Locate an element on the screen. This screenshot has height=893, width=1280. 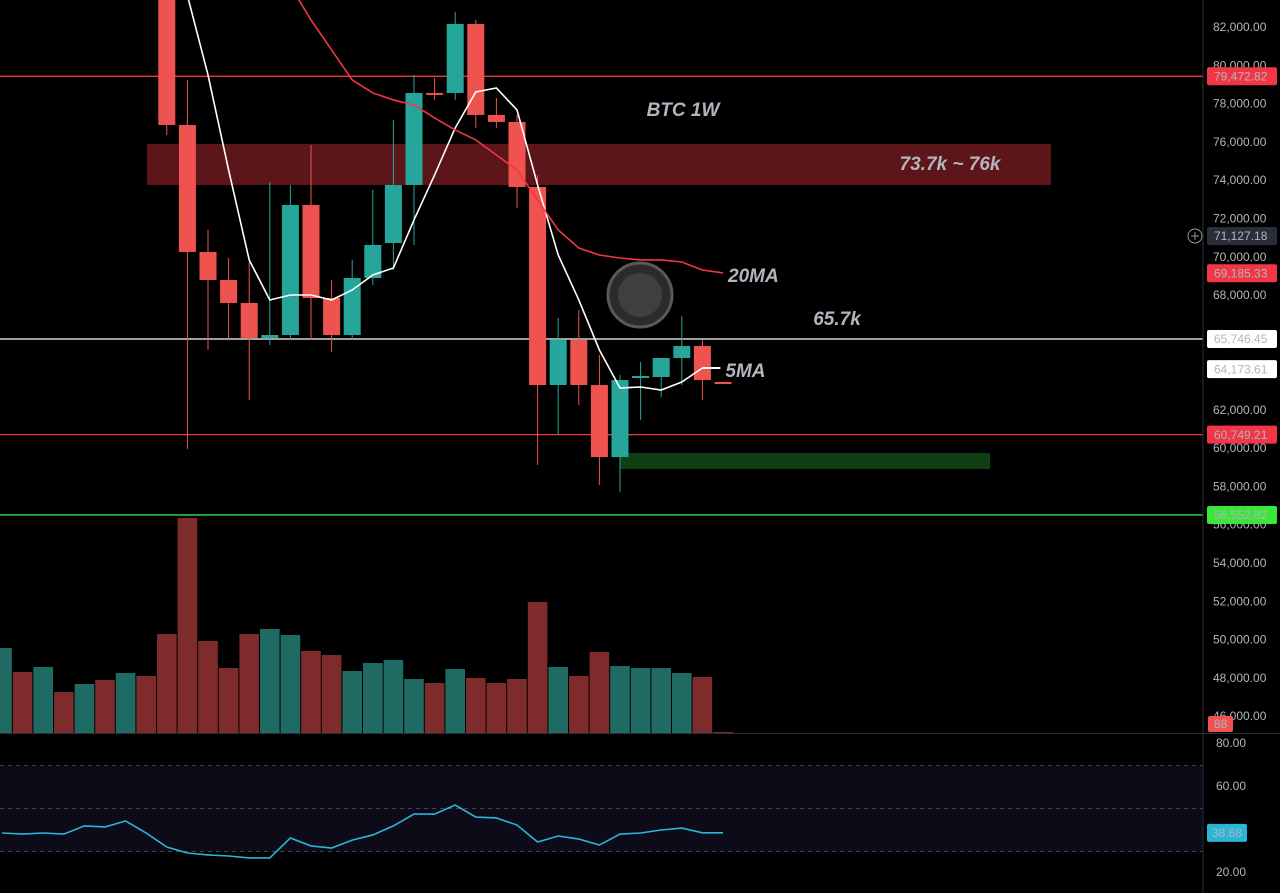
price-label: 69,185.33 is located at coordinates (1241, 273).